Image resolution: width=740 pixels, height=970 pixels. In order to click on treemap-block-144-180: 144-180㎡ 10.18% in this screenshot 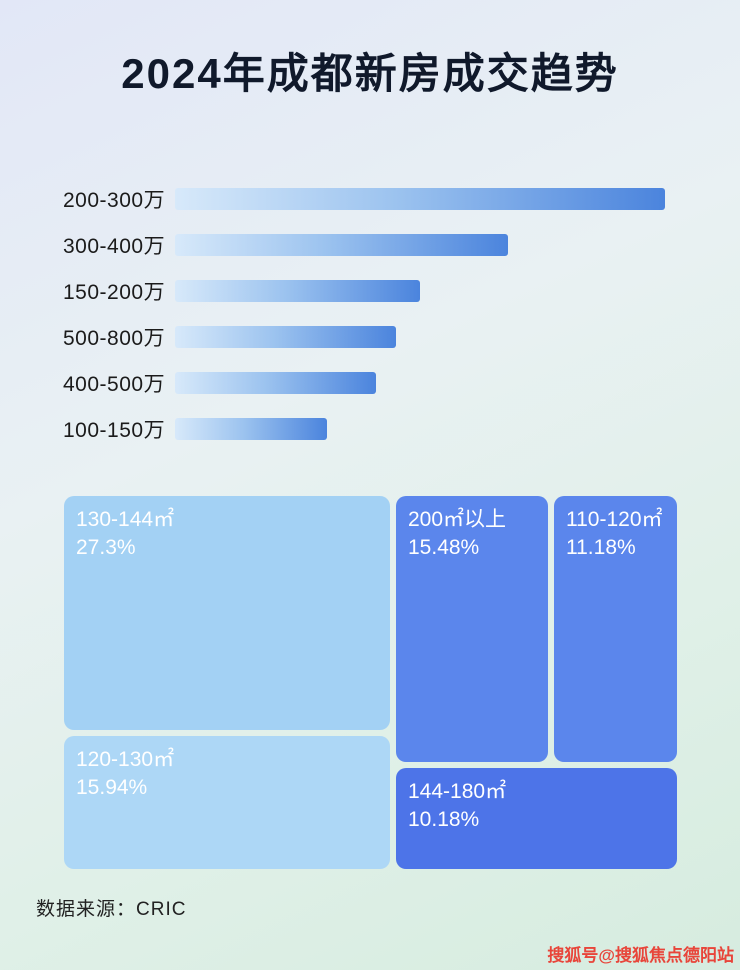, I will do `click(536, 818)`.